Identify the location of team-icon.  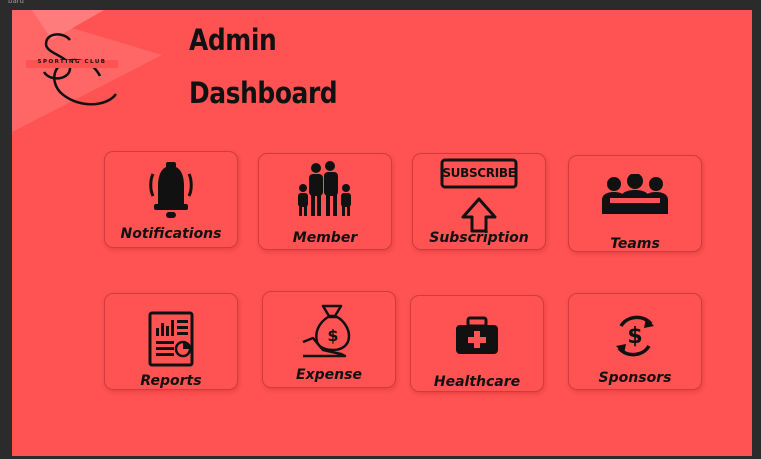
(635, 194).